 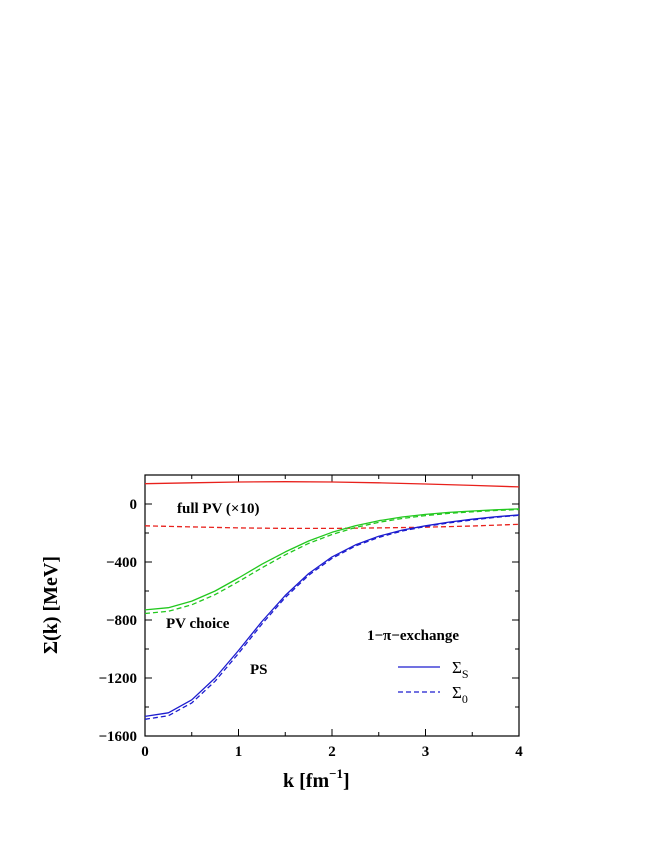 I want to click on x-tick-label: 3, so click(x=426, y=752).